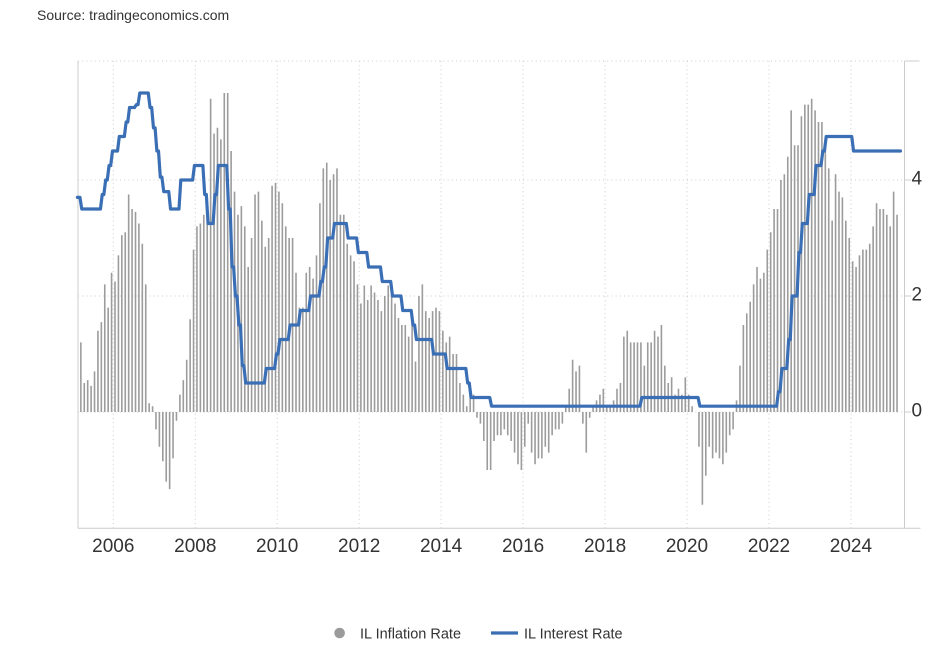 The image size is (948, 647). Describe the element at coordinates (113, 546) in the screenshot. I see `svg-text: 2006` at that location.